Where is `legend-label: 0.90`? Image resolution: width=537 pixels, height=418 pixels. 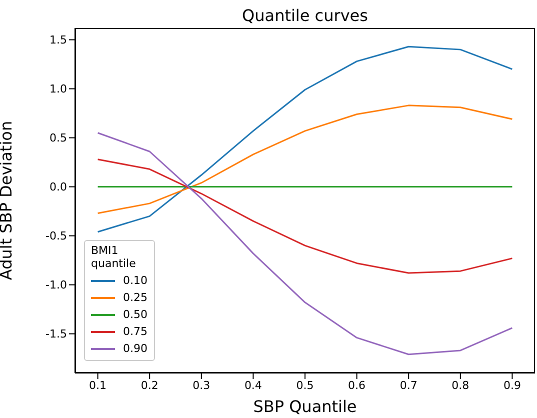
legend-label: 0.90 is located at coordinates (135, 348).